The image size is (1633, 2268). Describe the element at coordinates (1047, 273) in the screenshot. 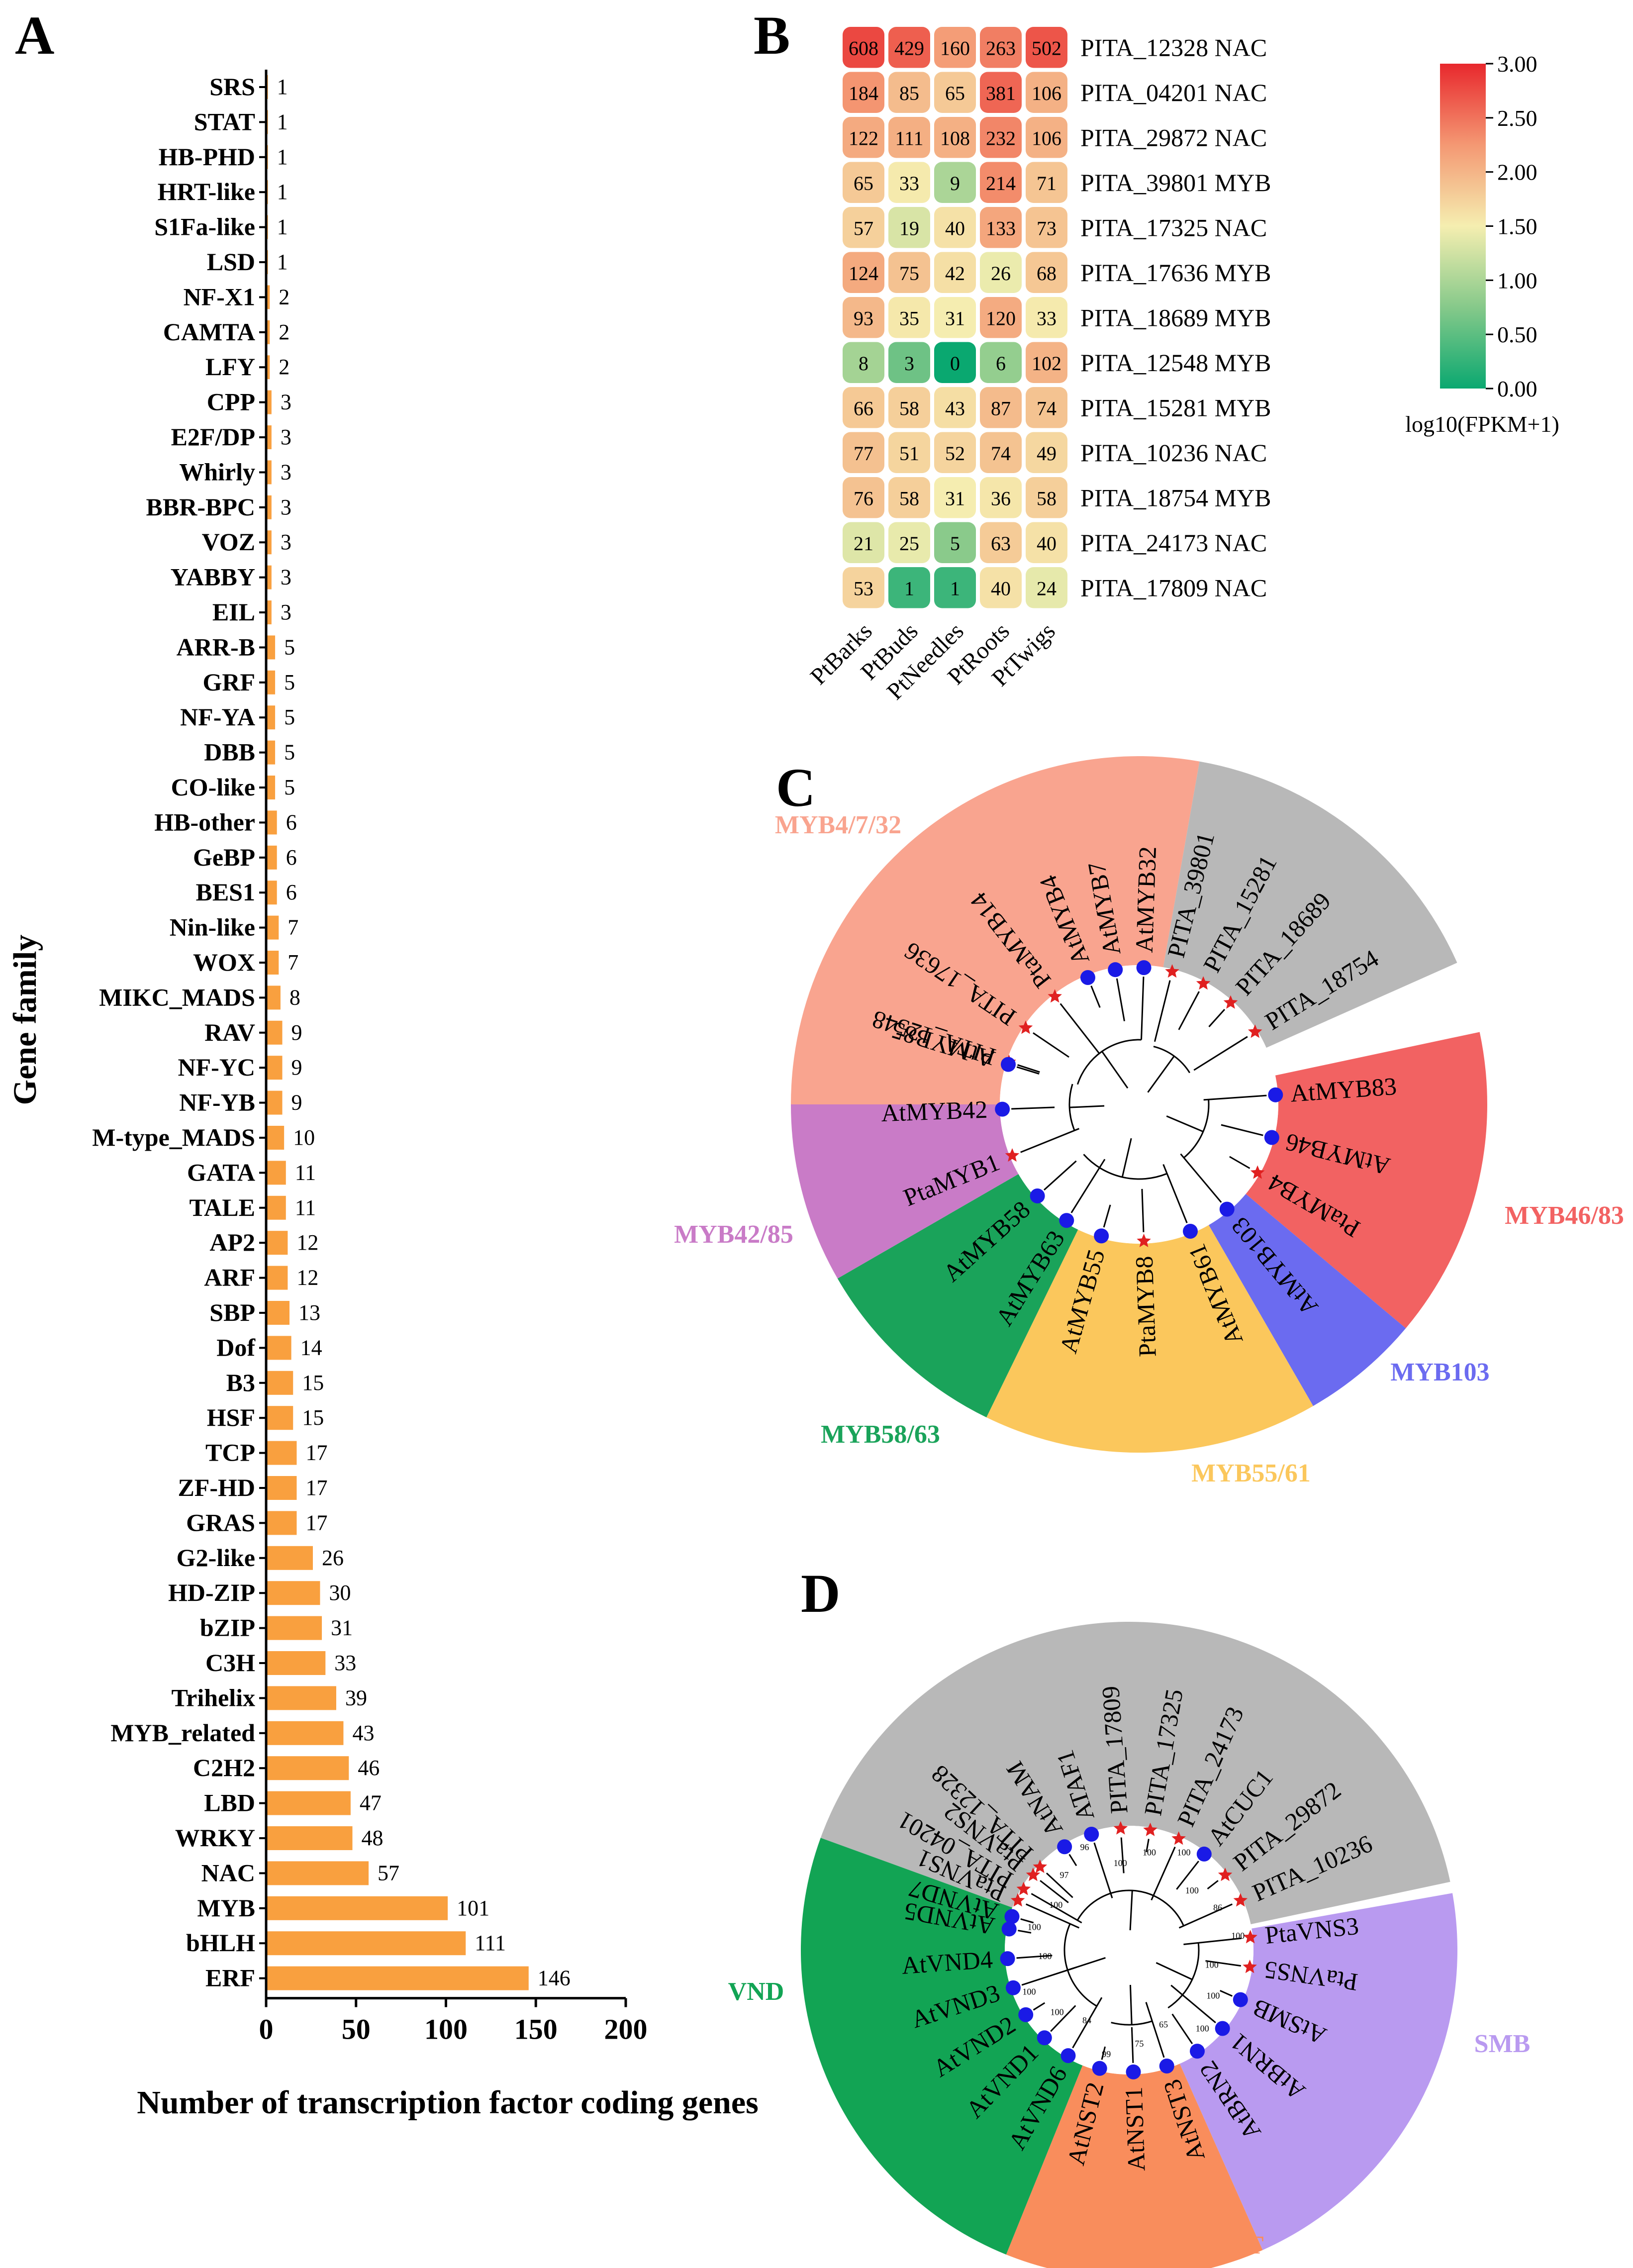

I see `heatmap-value: 68` at that location.